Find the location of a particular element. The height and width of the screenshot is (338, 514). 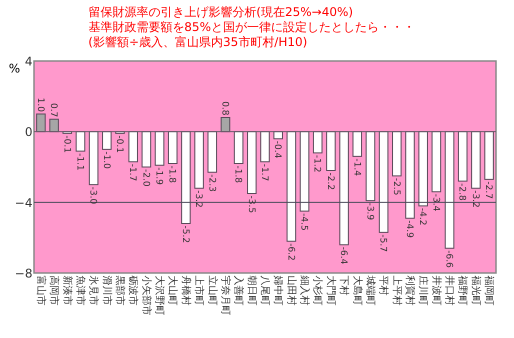

data-label: -1.2 is located at coordinates (317, 163).